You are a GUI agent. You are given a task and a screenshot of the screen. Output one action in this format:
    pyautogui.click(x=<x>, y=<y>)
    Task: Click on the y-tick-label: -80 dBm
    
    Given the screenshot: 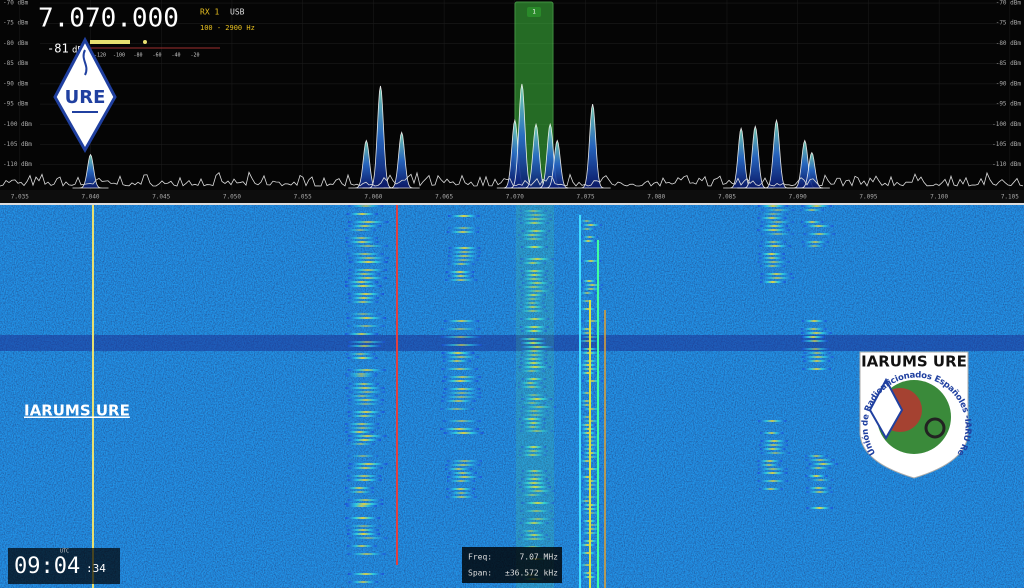 What is the action you would take?
    pyautogui.click(x=16, y=43)
    